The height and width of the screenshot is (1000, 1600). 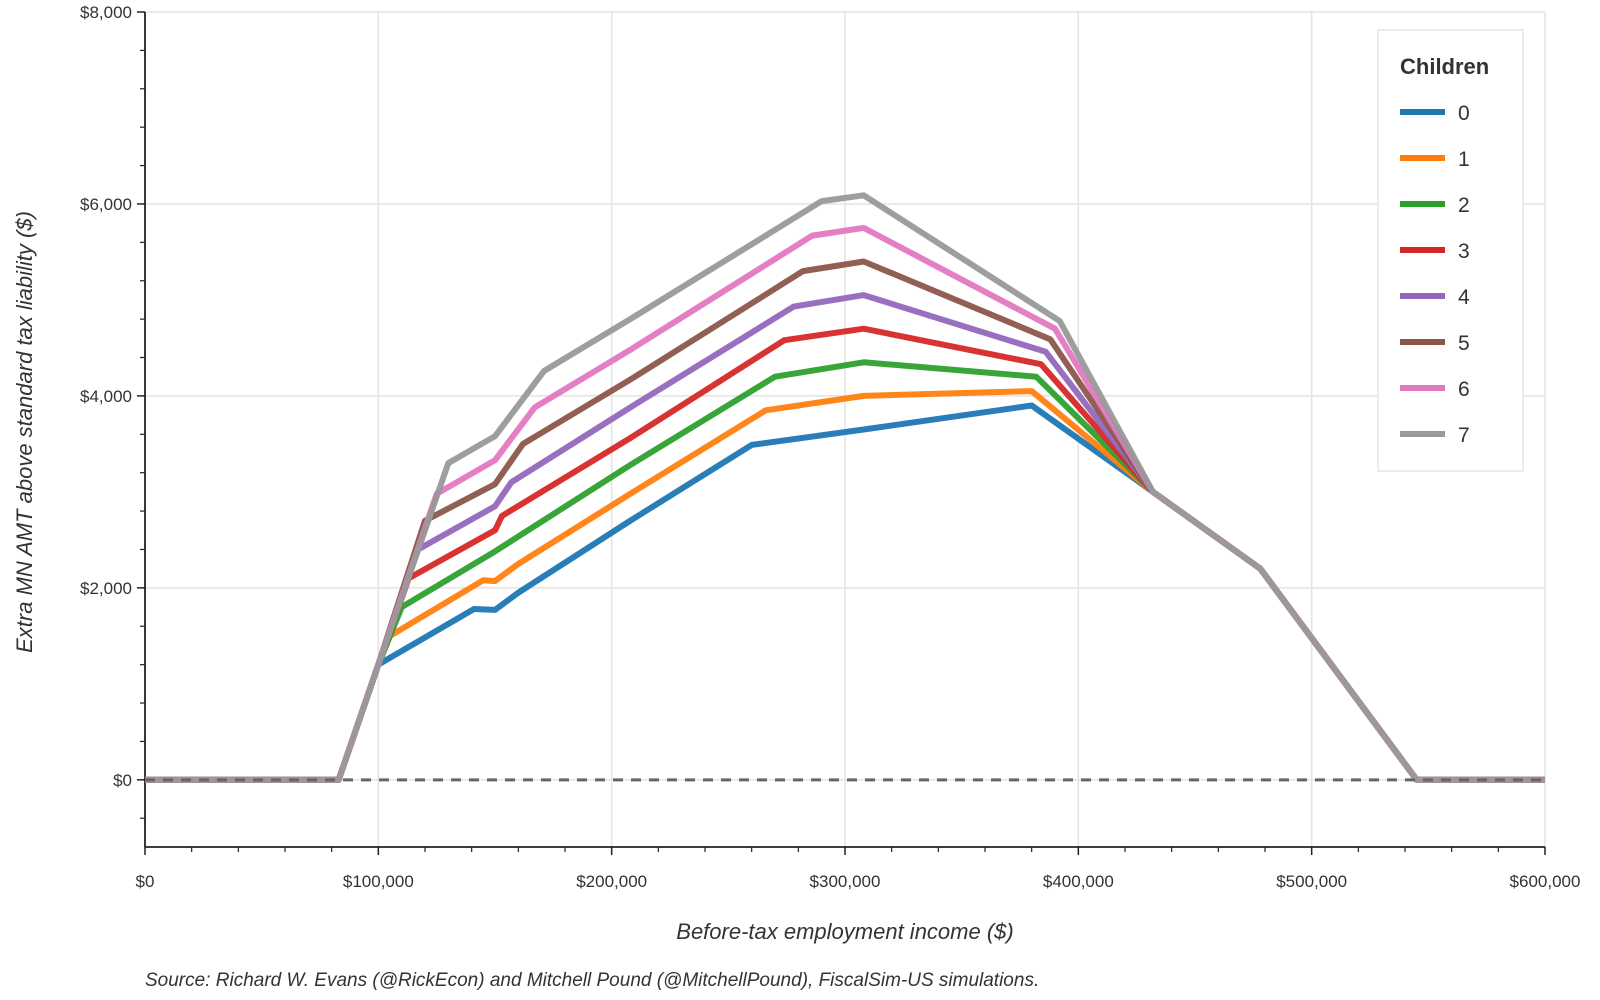 What do you see at coordinates (1464, 435) in the screenshot?
I see `legend-label-7: 7` at bounding box center [1464, 435].